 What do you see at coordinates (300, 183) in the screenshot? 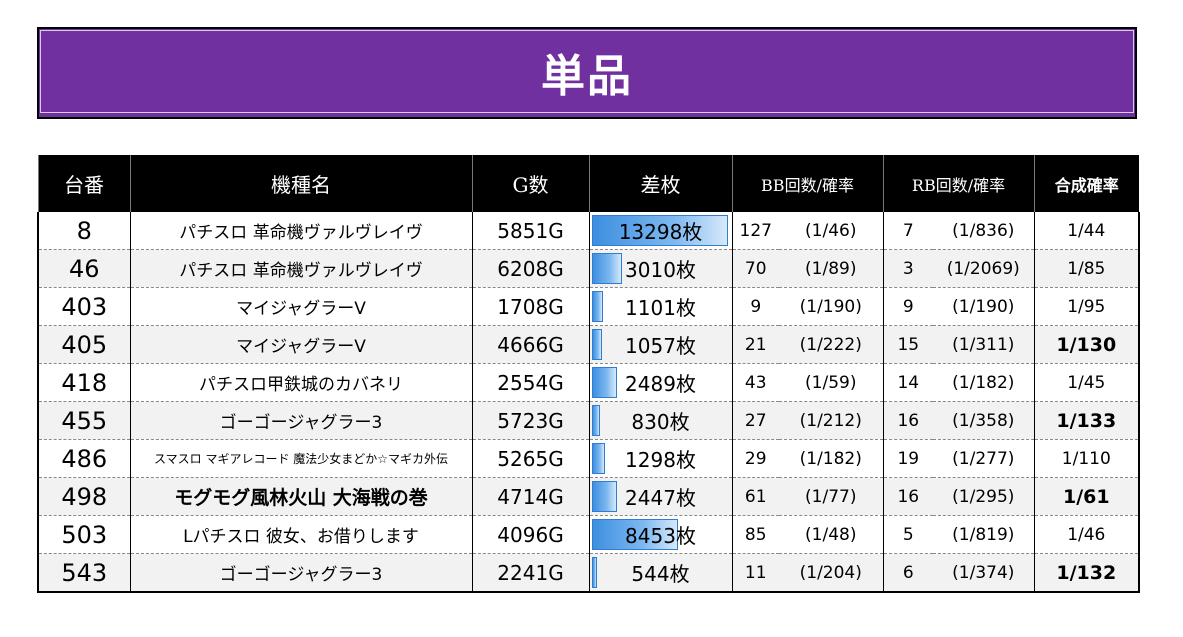
I see `header-name: 機種名` at bounding box center [300, 183].